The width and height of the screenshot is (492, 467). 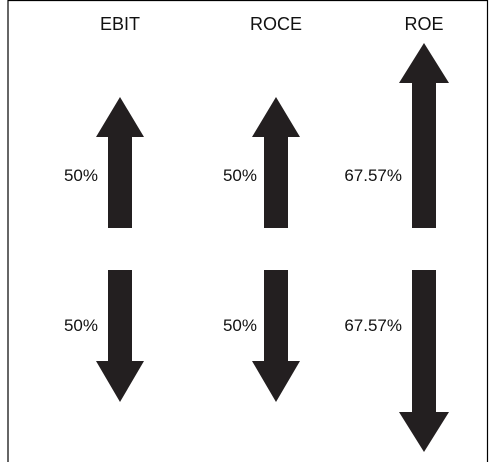 I want to click on ebit-up-arrow, so click(x=120, y=162).